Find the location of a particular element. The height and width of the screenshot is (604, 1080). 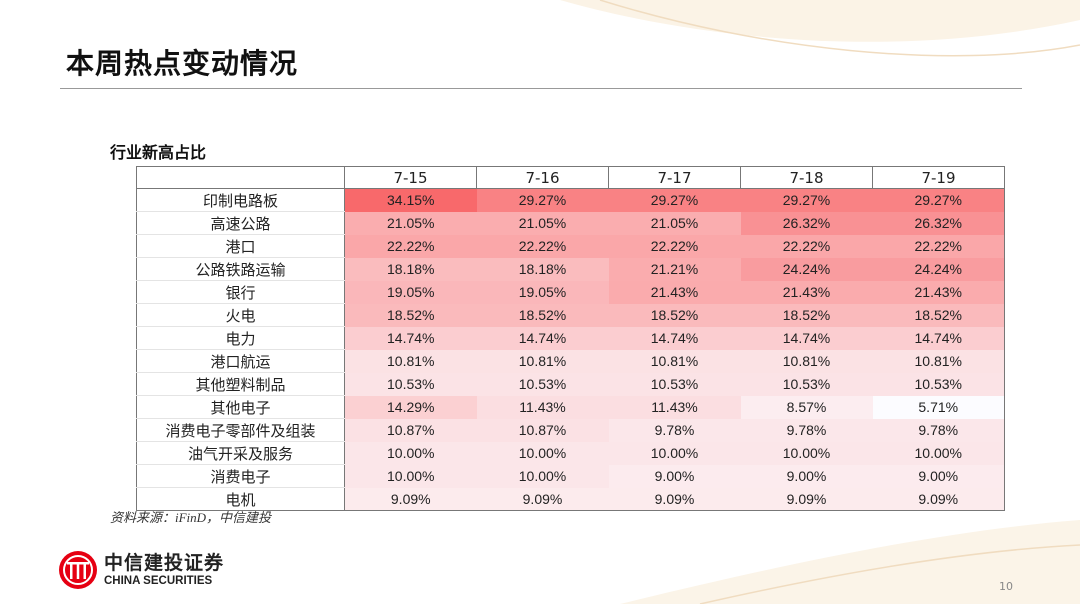

column-header: 7-17 is located at coordinates (674, 177).